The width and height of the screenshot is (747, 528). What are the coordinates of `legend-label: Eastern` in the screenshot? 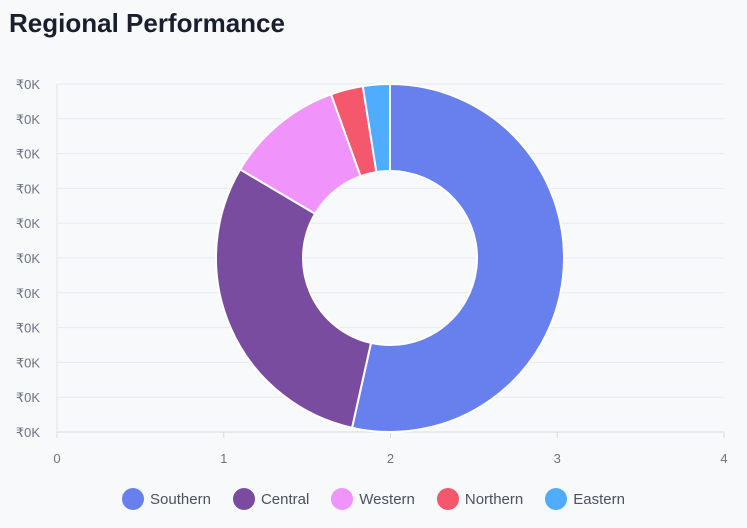 It's located at (599, 499).